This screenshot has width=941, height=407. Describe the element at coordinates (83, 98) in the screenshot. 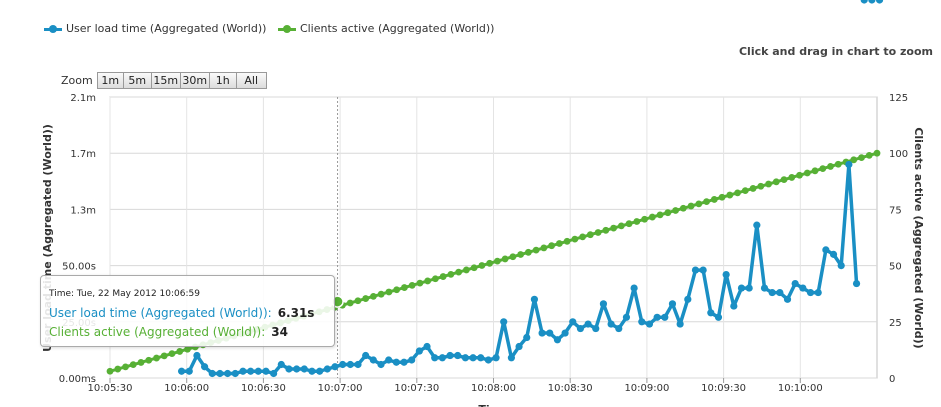

I see `y-left-tick-label: 2.1m` at that location.